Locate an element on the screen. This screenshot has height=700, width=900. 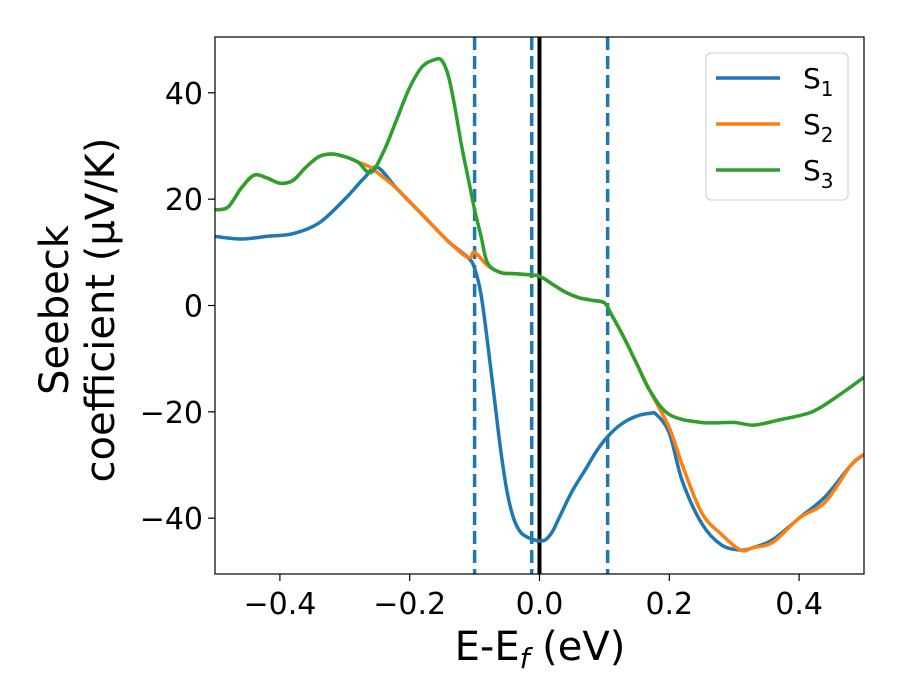
x-axis-ticks: −0.4 −0.2 0.0 0.2 0.4 is located at coordinates (533, 598).